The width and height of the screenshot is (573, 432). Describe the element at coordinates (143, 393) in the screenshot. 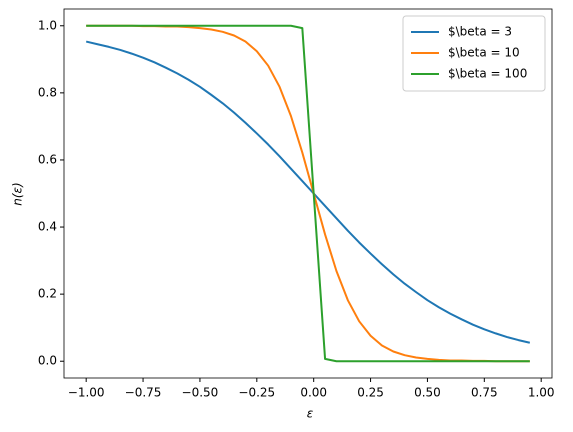

I see `x-tick-label: −0.75` at that location.